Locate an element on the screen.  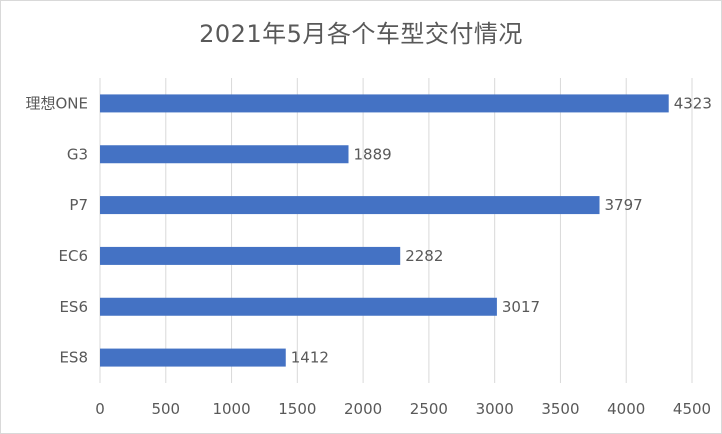
data-label: 3017 is located at coordinates (521, 307).